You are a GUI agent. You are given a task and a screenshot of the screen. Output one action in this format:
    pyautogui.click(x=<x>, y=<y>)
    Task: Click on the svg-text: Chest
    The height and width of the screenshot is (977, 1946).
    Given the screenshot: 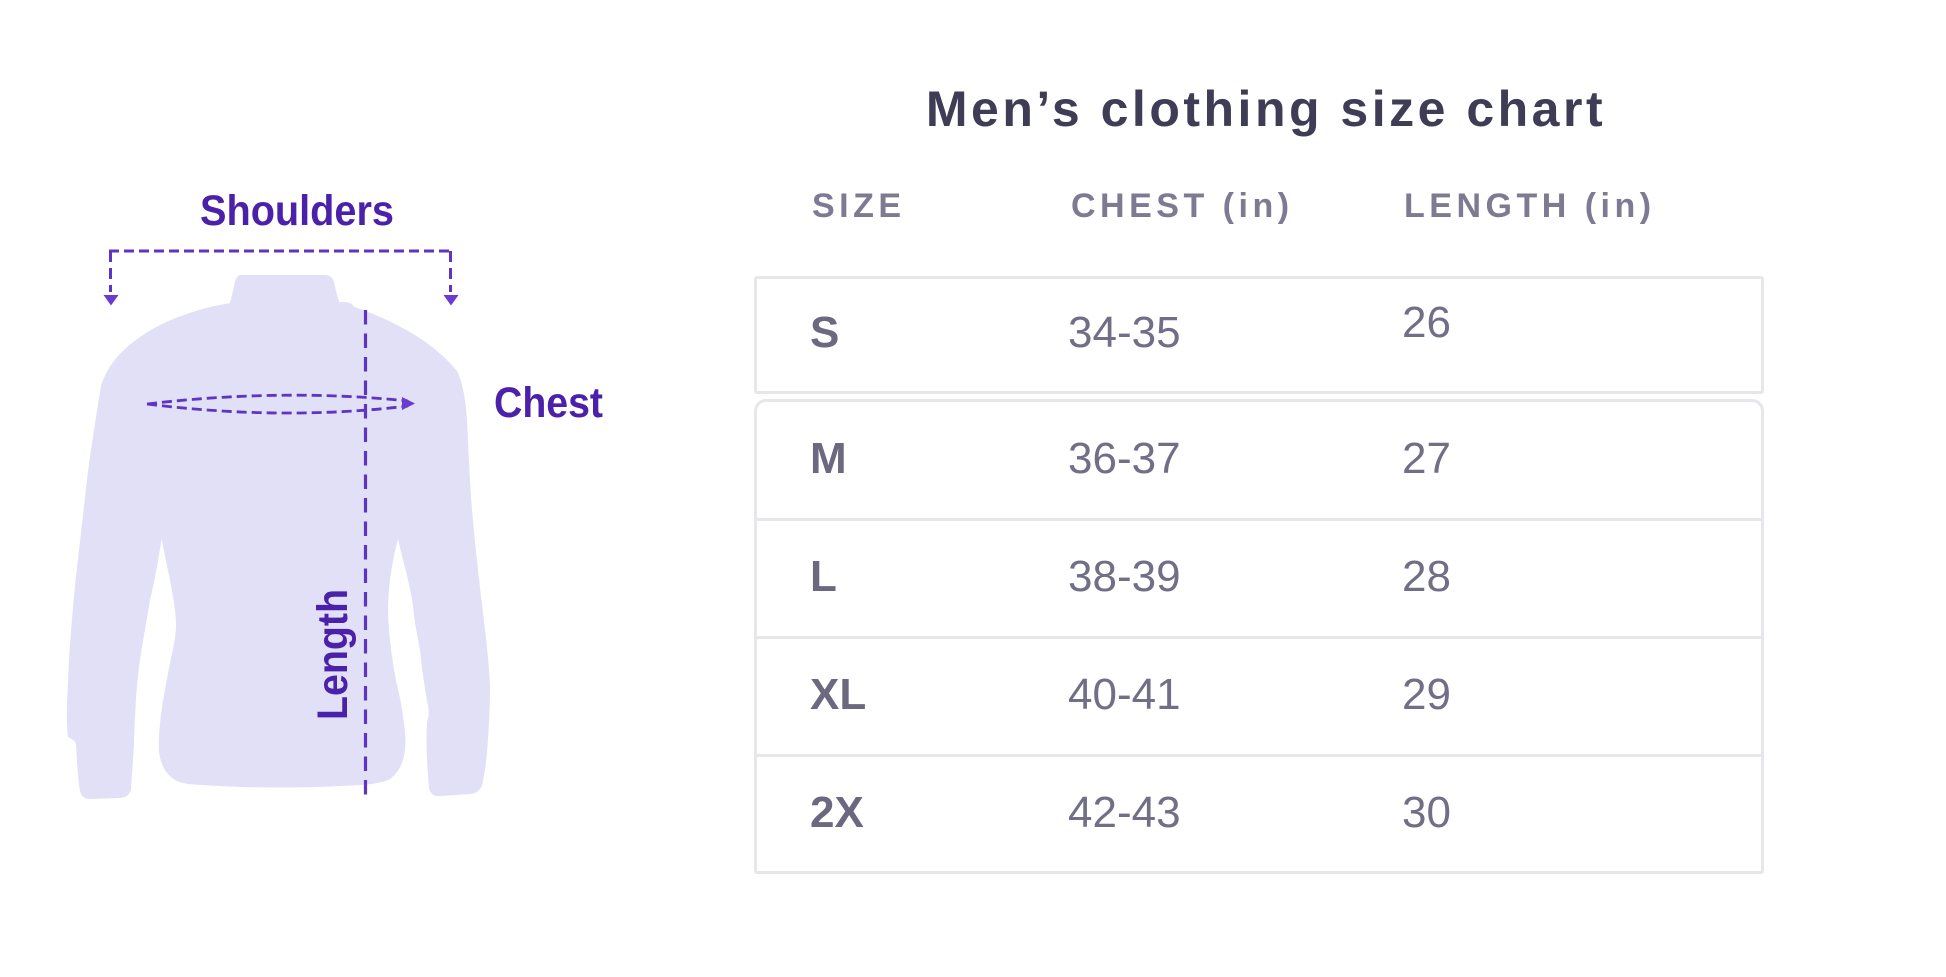 What is the action you would take?
    pyautogui.click(x=548, y=403)
    